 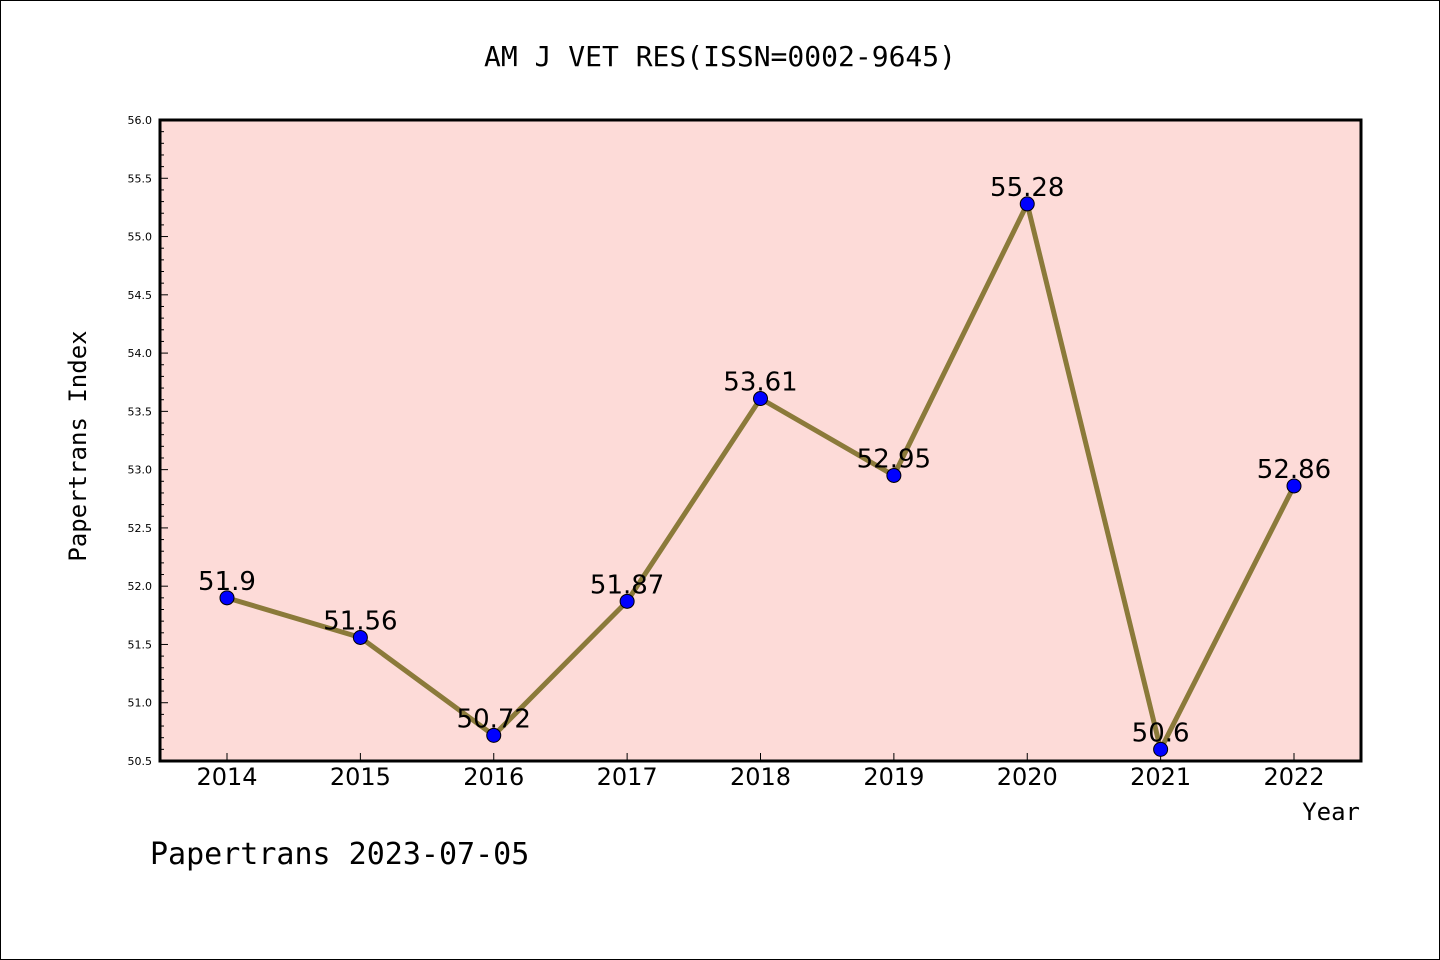 I want to click on y-tick-label: 54.0, so click(x=140, y=353).